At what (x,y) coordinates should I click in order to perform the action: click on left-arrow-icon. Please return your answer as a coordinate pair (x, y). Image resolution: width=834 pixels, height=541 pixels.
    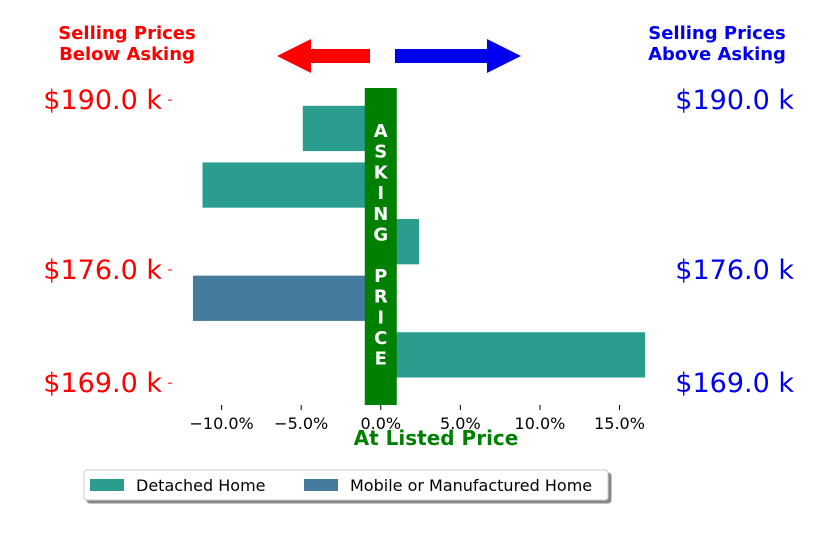
    Looking at the image, I should click on (323, 56).